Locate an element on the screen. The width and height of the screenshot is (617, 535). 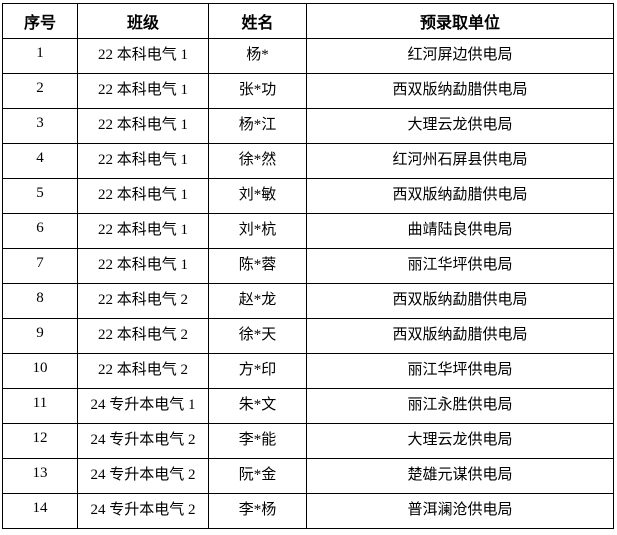
table-row: 11 24 专升本电气 1 朱*文 丽江永胜供电局 is located at coordinates (308, 406).